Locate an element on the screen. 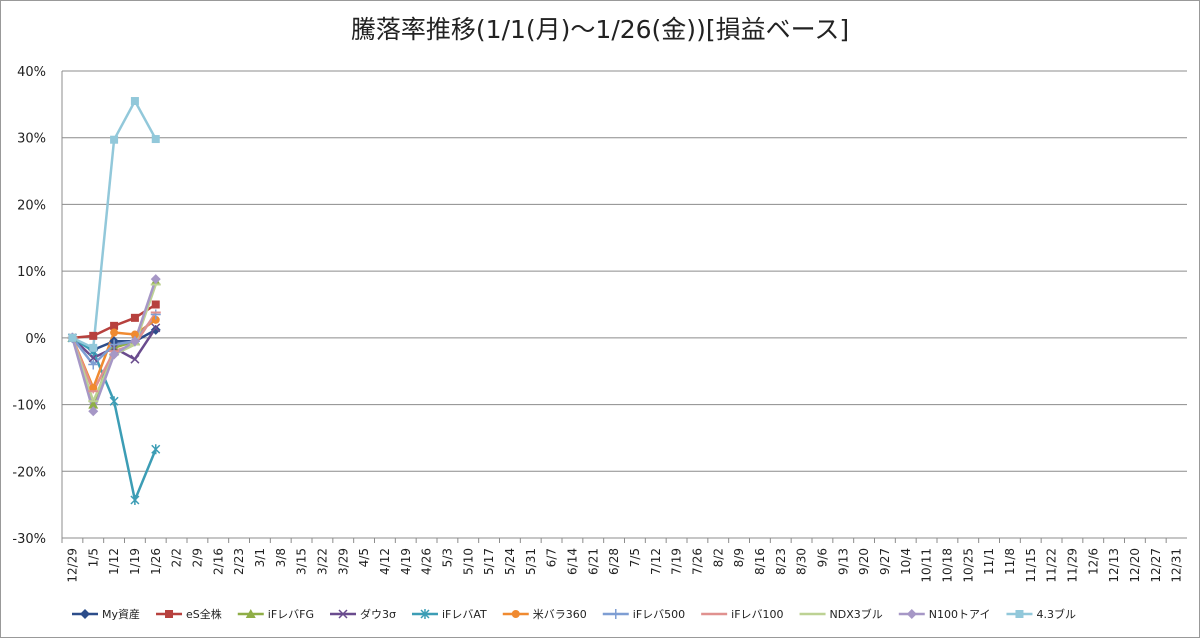 The width and height of the screenshot is (1200, 638). x-tick-label: 5/17 is located at coordinates (489, 561).